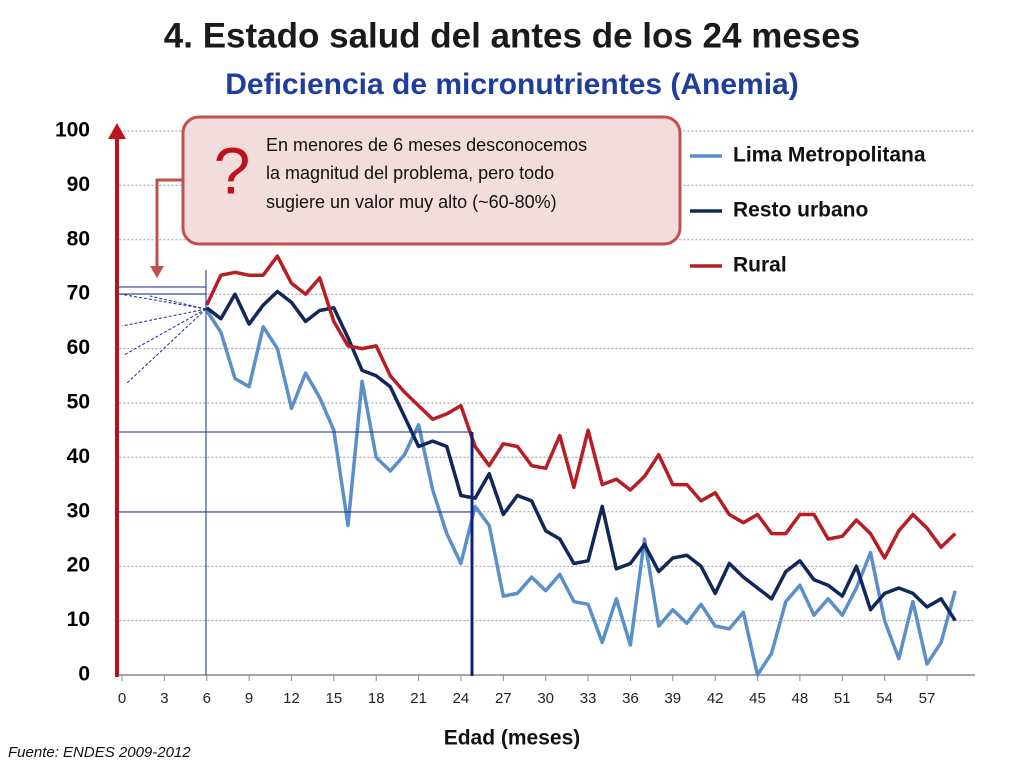  Describe the element at coordinates (512, 738) in the screenshot. I see `x-axis-label: Edad (meses)` at that location.